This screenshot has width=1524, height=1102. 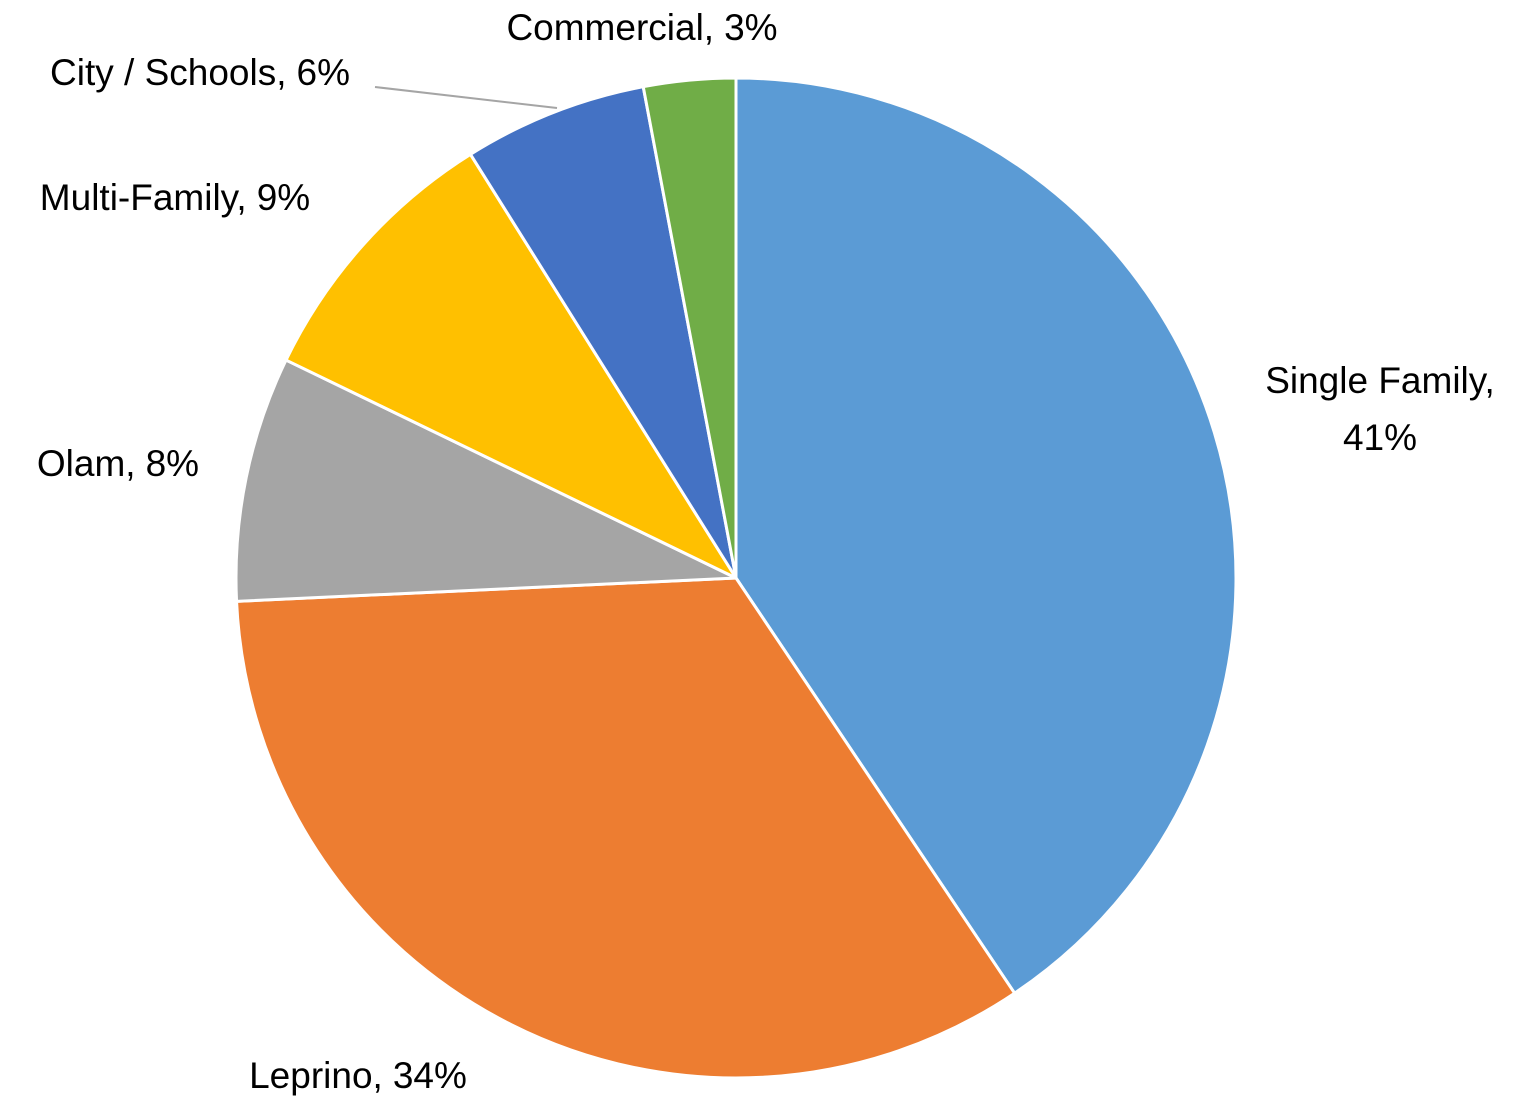 What do you see at coordinates (323, 72) in the screenshot?
I see `label-value: 6%` at bounding box center [323, 72].